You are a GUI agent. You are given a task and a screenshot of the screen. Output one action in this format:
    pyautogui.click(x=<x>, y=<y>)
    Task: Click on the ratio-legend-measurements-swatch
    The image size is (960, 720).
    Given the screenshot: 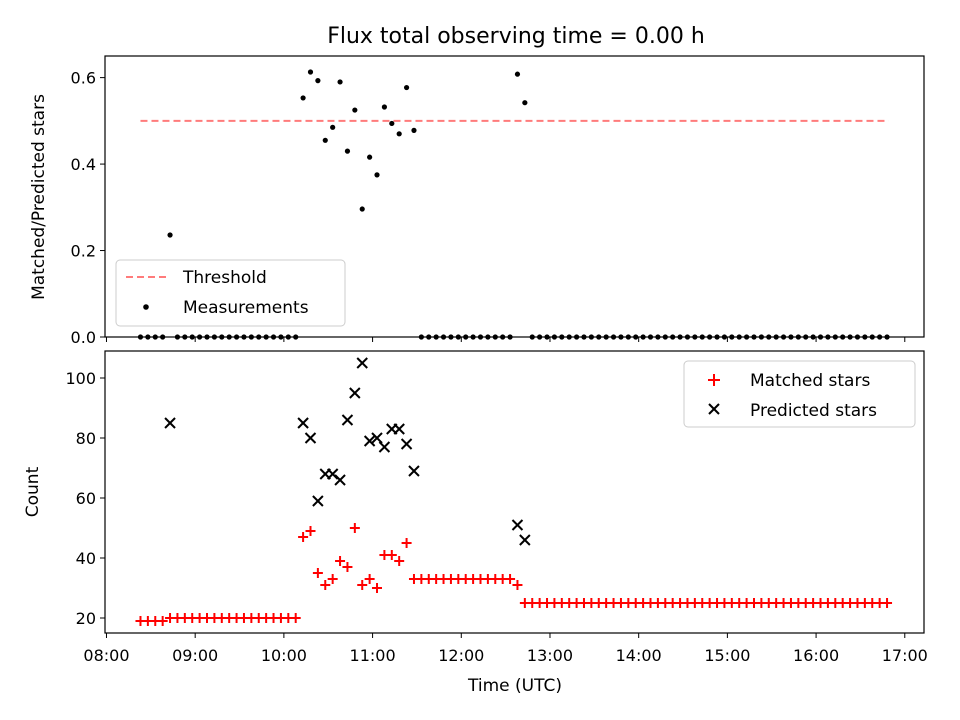 What is the action you would take?
    pyautogui.click(x=146, y=307)
    